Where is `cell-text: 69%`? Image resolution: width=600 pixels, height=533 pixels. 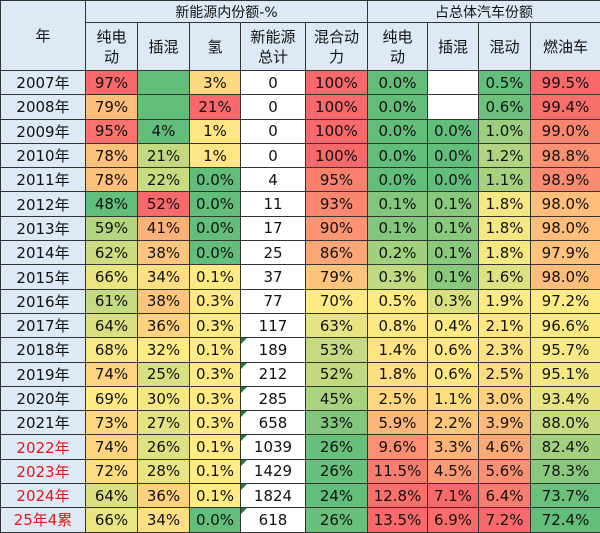 cell-text: 69% is located at coordinates (111, 399).